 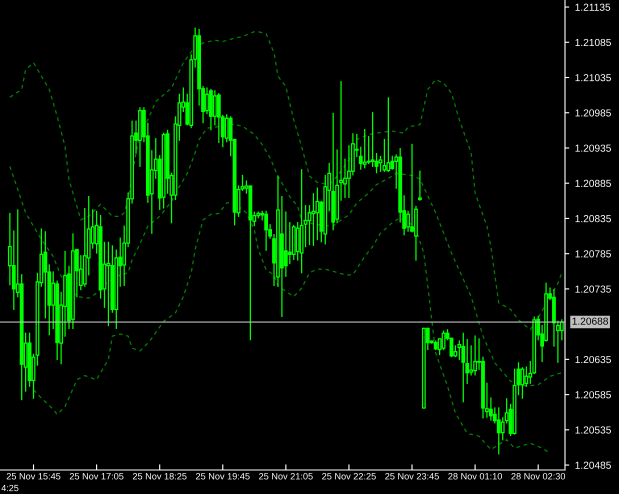 What do you see at coordinates (590, 321) in the screenshot?
I see `ref-line-label: 1.20688` at bounding box center [590, 321].